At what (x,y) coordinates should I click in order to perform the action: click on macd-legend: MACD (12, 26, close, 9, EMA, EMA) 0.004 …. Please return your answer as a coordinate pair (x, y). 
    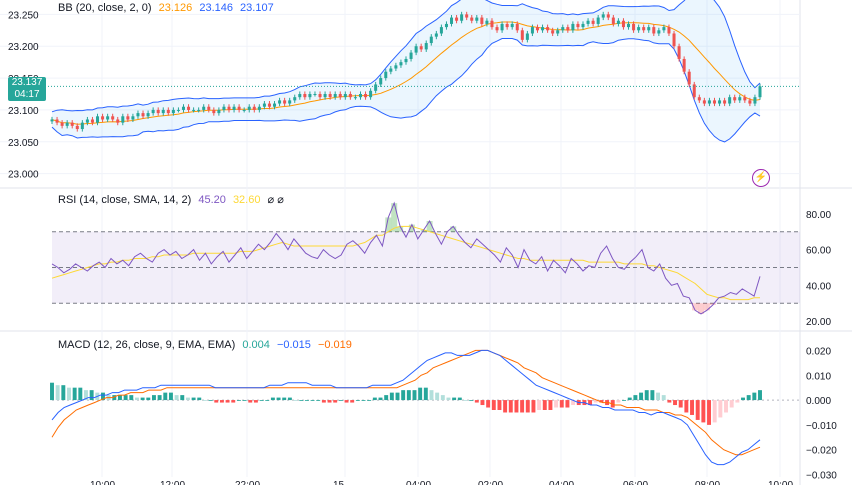
    Looking at the image, I should click on (207, 345).